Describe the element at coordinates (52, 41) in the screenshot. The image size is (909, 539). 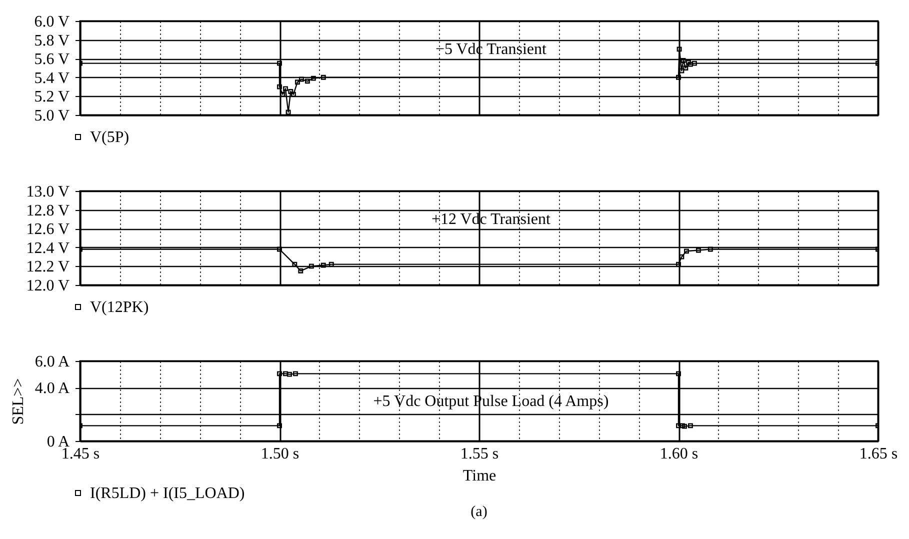
I see `y-tick-label: 5.8 V` at that location.